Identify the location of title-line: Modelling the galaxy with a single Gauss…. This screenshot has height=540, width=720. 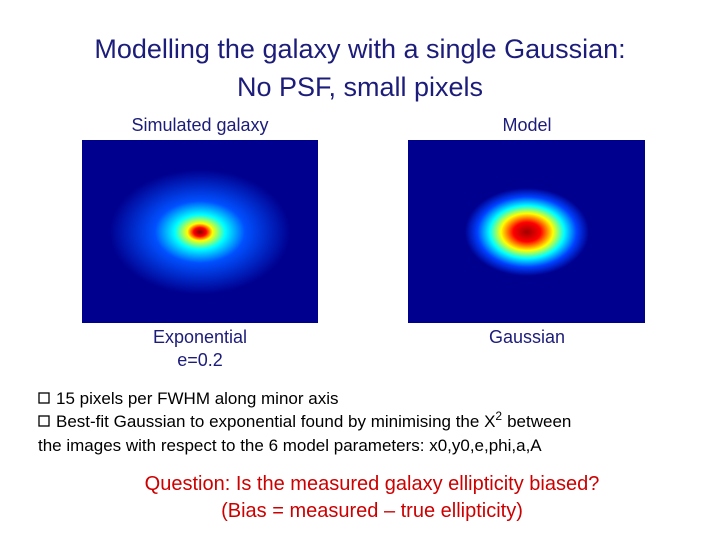
(359, 49).